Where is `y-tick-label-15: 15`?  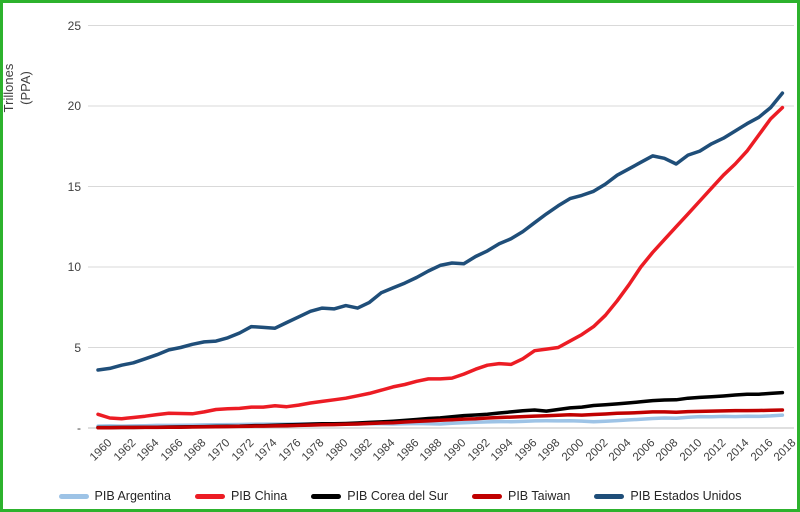 y-tick-label-15: 15 is located at coordinates (74, 186).